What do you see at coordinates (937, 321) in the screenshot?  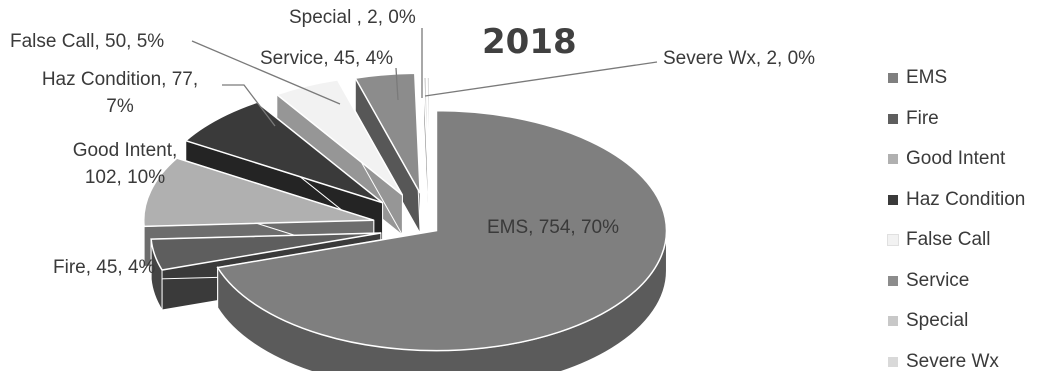 I see `legend-label: Special` at bounding box center [937, 321].